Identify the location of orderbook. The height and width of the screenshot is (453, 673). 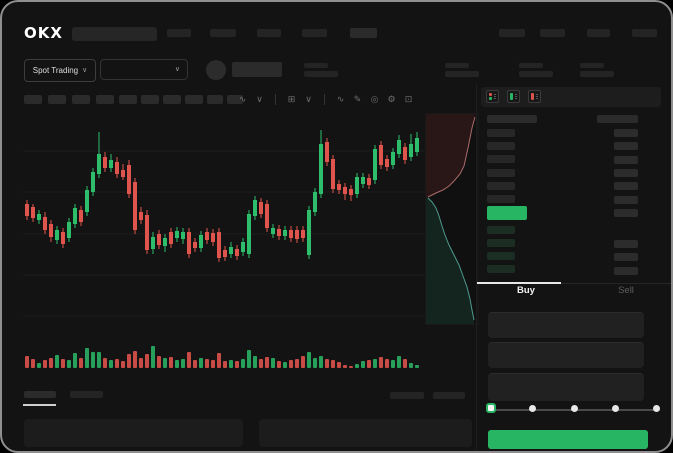
(574, 199).